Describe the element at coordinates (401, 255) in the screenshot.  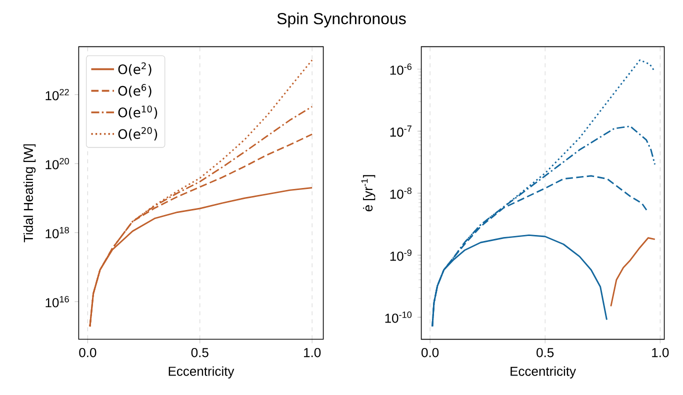
I see `y-tick-label: 10$^{-9}$` at that location.